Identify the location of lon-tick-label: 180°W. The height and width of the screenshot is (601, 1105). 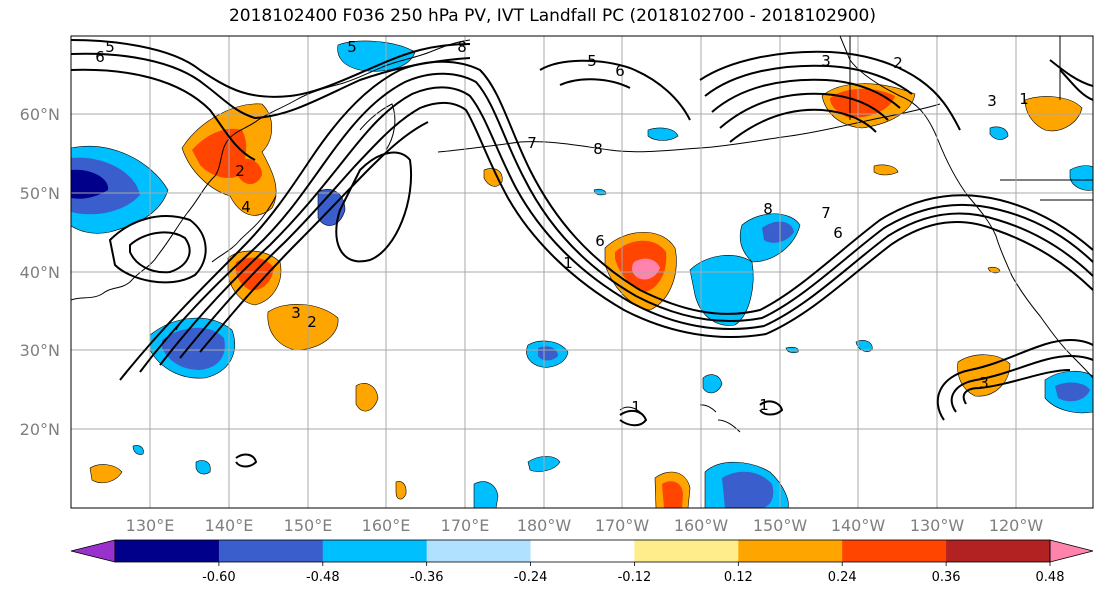
(544, 525).